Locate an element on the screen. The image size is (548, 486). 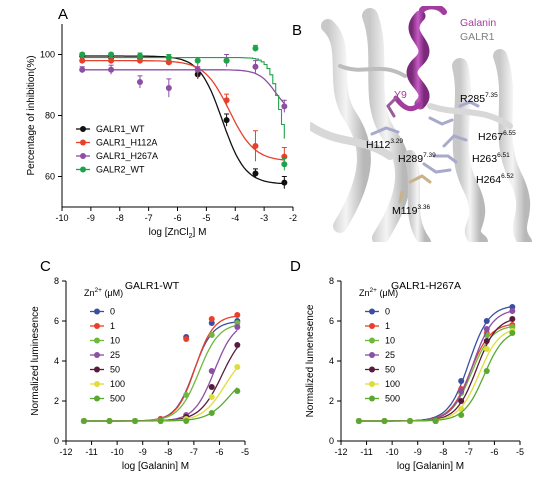
panel-letter-c: C is located at coordinates (45, 266).